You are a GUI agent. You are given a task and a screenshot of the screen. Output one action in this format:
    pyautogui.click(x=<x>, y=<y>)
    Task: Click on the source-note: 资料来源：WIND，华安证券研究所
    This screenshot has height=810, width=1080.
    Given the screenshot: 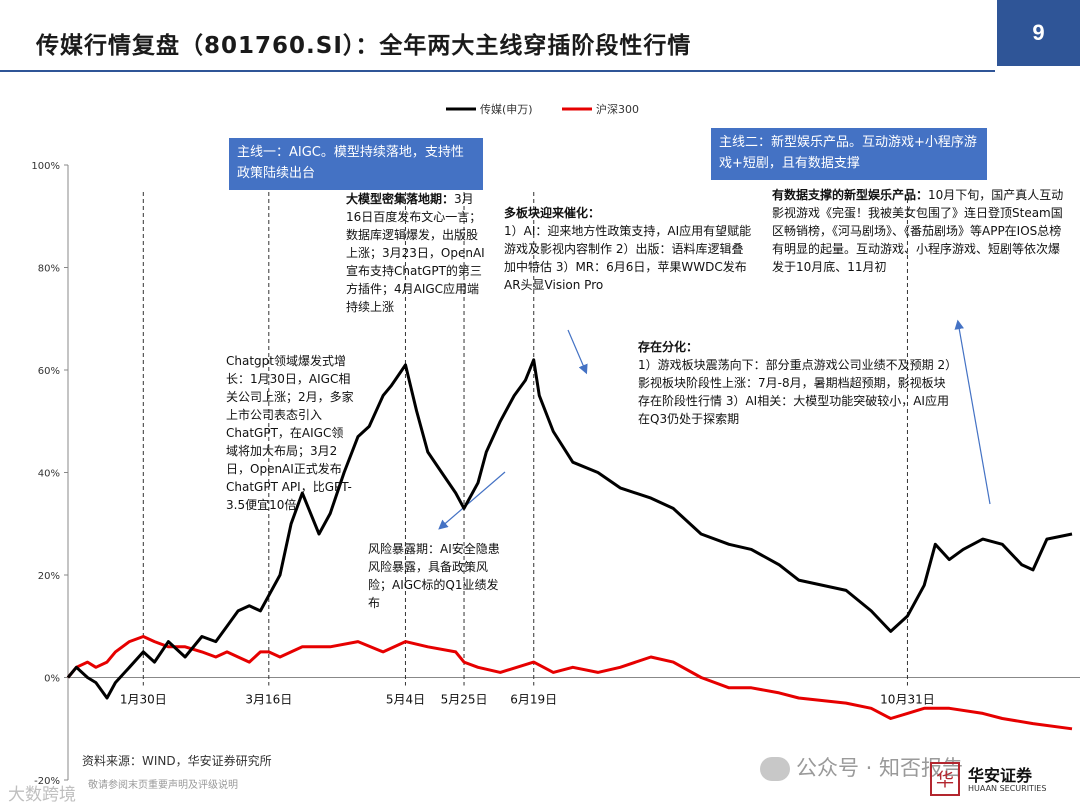 What is the action you would take?
    pyautogui.click(x=177, y=761)
    